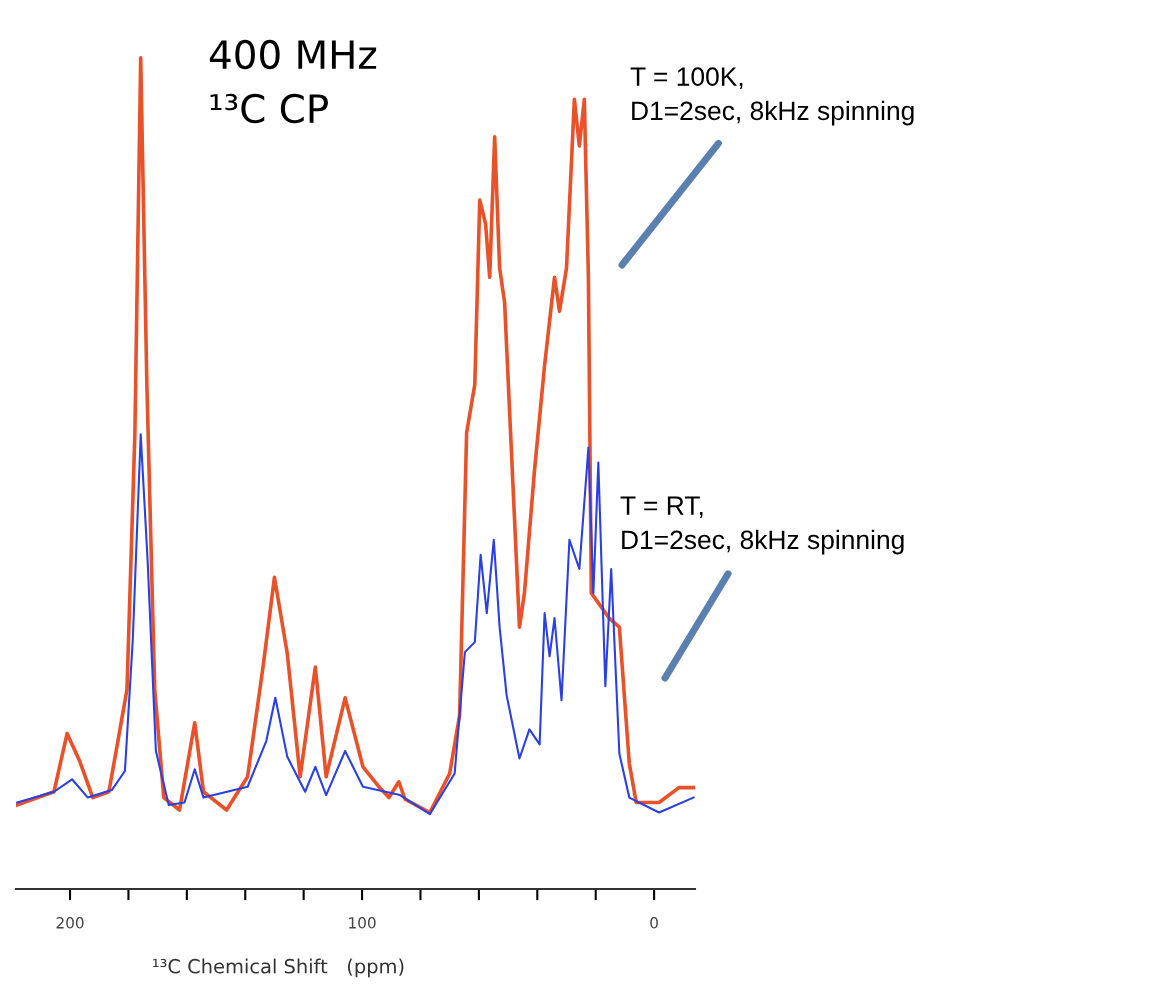  What do you see at coordinates (269, 108) in the screenshot?
I see `annotation: ¹³C CP` at bounding box center [269, 108].